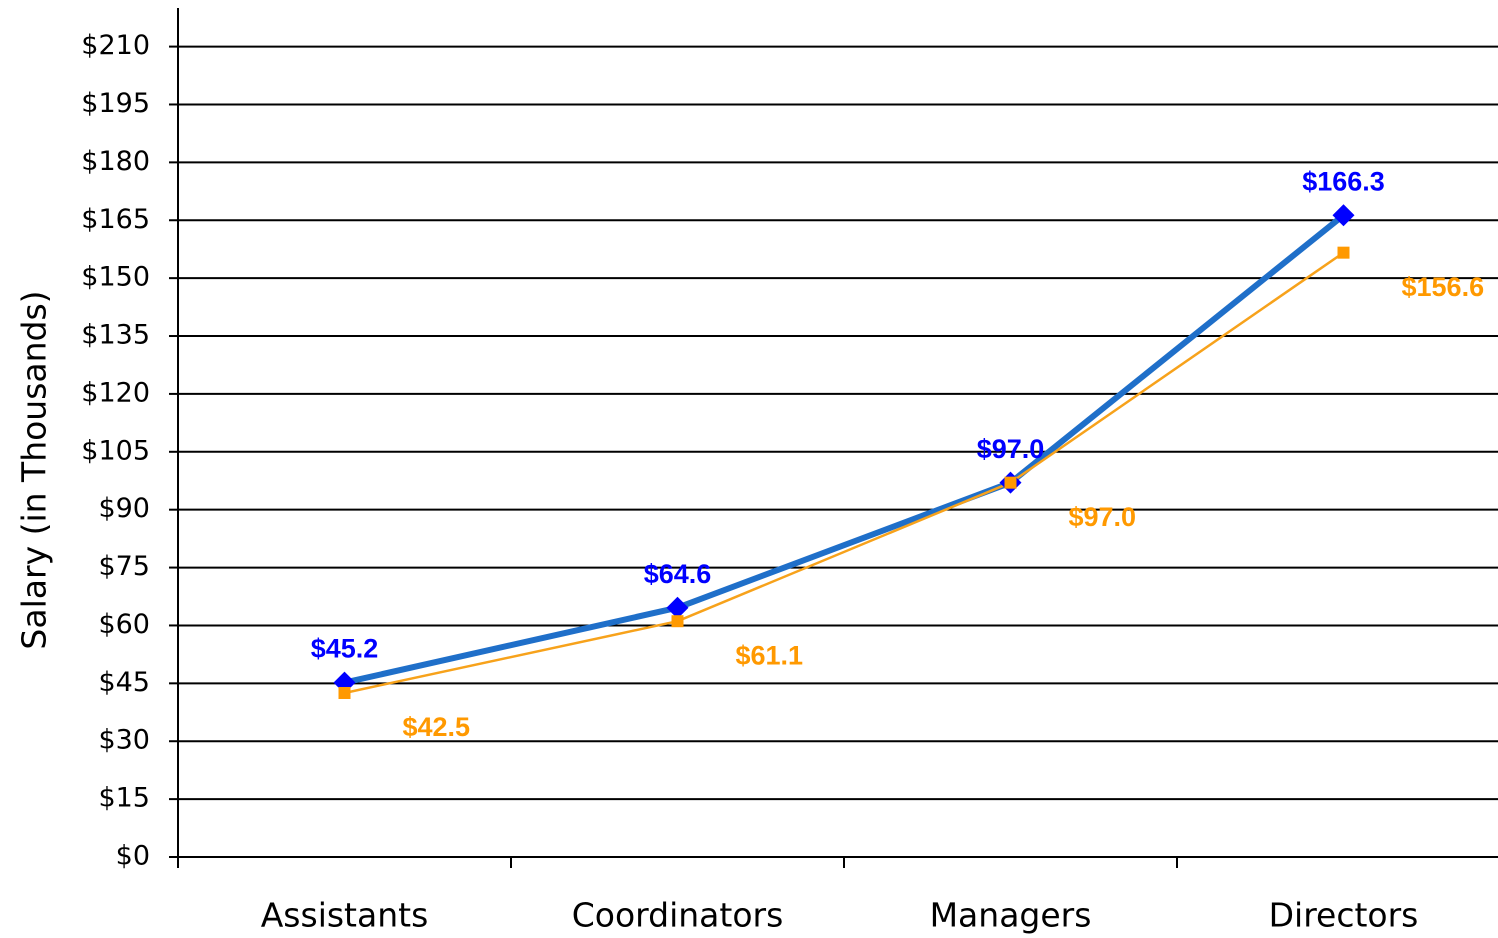 The image size is (1498, 938). I want to click on data-label: $61.1, so click(770, 655).